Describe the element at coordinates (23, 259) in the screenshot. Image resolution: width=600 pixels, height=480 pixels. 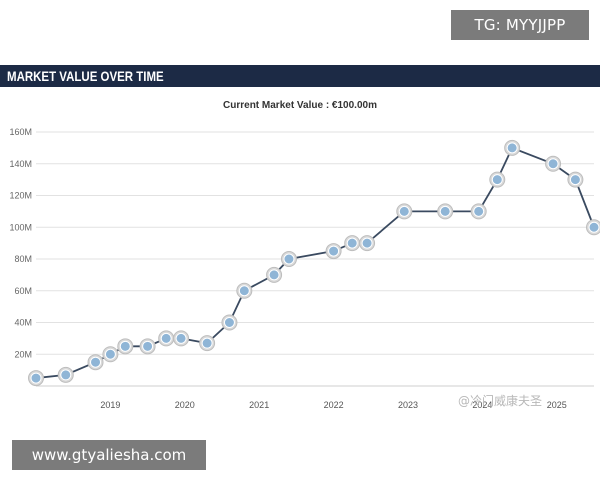
I see `y-tick-label: 80M` at that location.